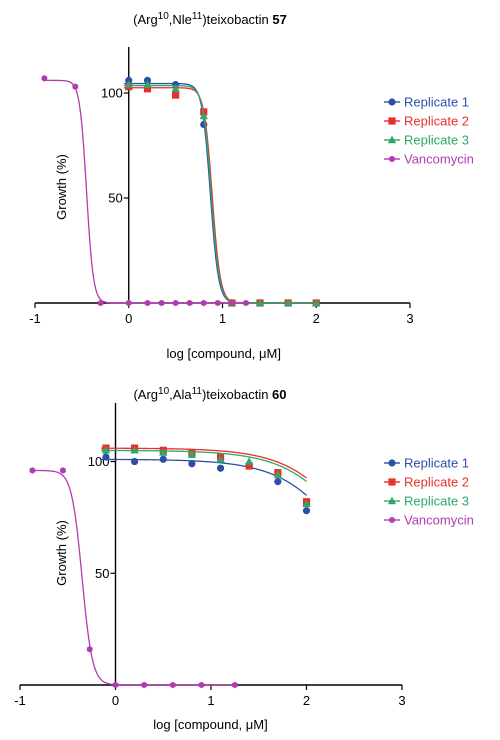 The image size is (500, 740). What do you see at coordinates (209, 394) in the screenshot?
I see `chart-title: (Arg10,Ala11)teixobactin 60` at bounding box center [209, 394].